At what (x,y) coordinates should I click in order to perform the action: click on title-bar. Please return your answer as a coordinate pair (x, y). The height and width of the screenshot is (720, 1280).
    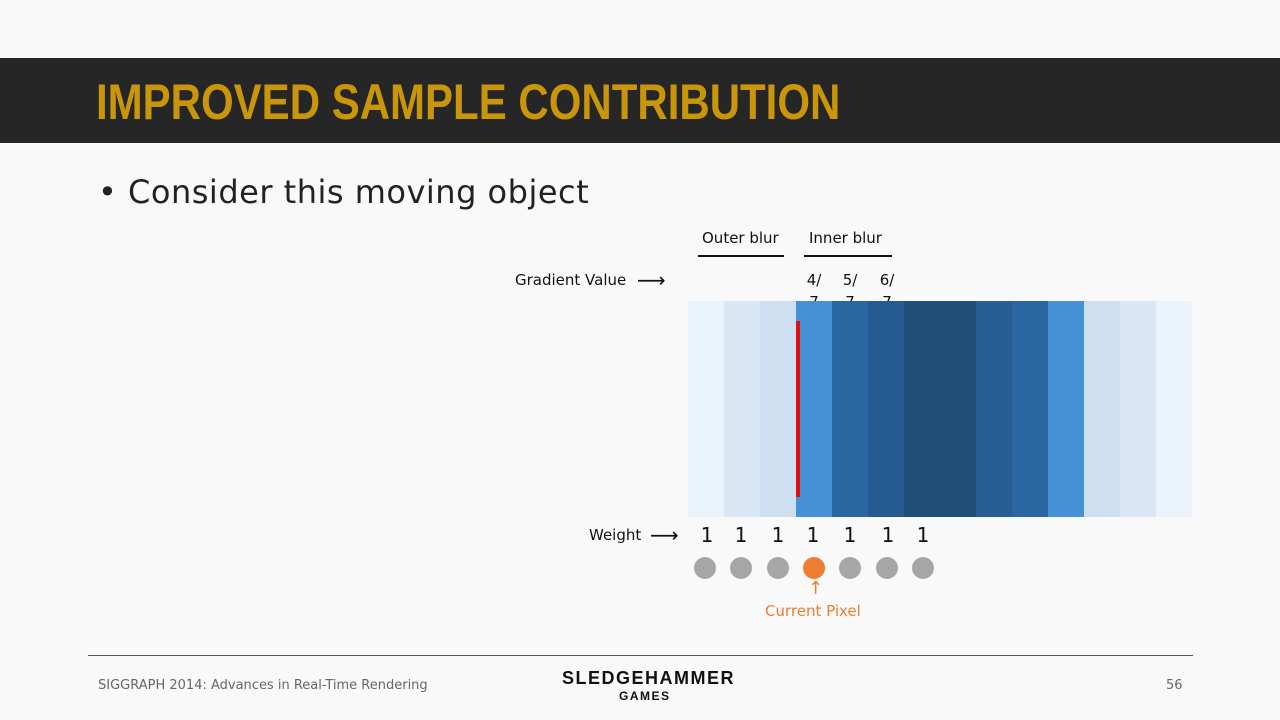
    Looking at the image, I should click on (640, 100).